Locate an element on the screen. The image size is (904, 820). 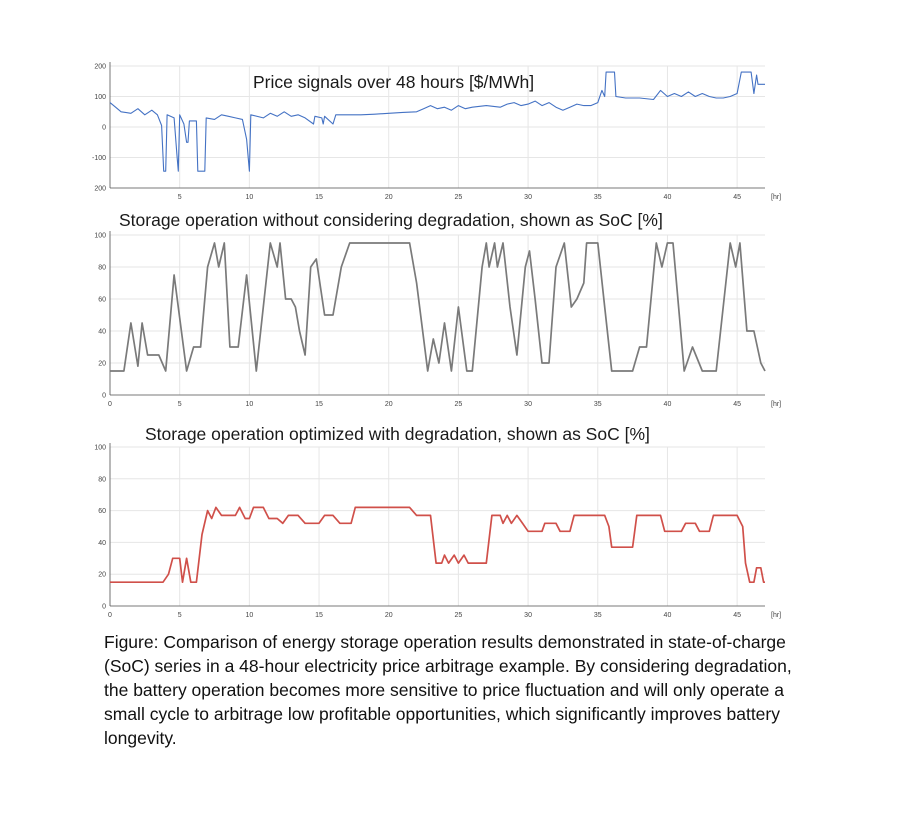
soc-no-degradation-x-unit-label: [hr] is located at coordinates (776, 404).